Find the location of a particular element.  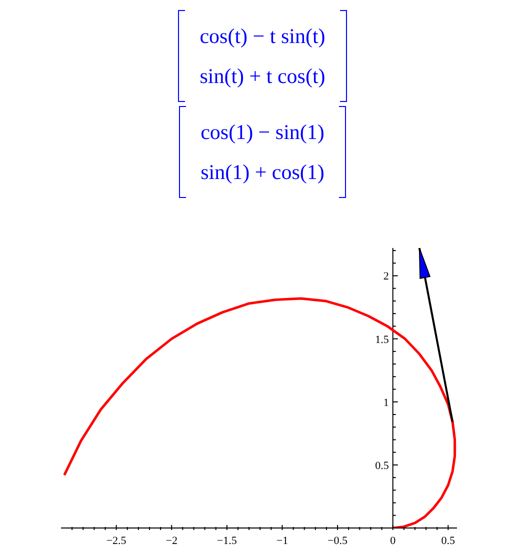

y-tick-label: 1 is located at coordinates (386, 402).